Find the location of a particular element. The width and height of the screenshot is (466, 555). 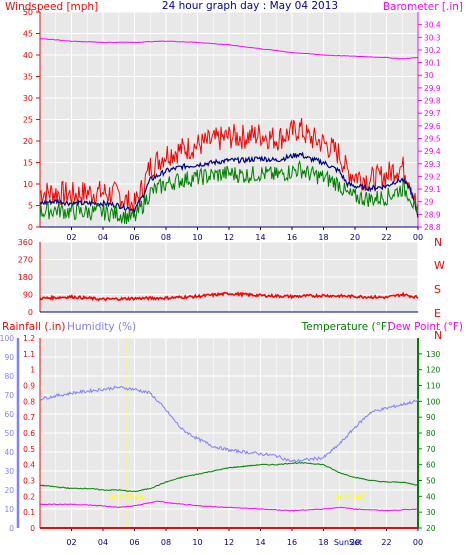

y2-tick-label: 30.4 is located at coordinates (432, 25).